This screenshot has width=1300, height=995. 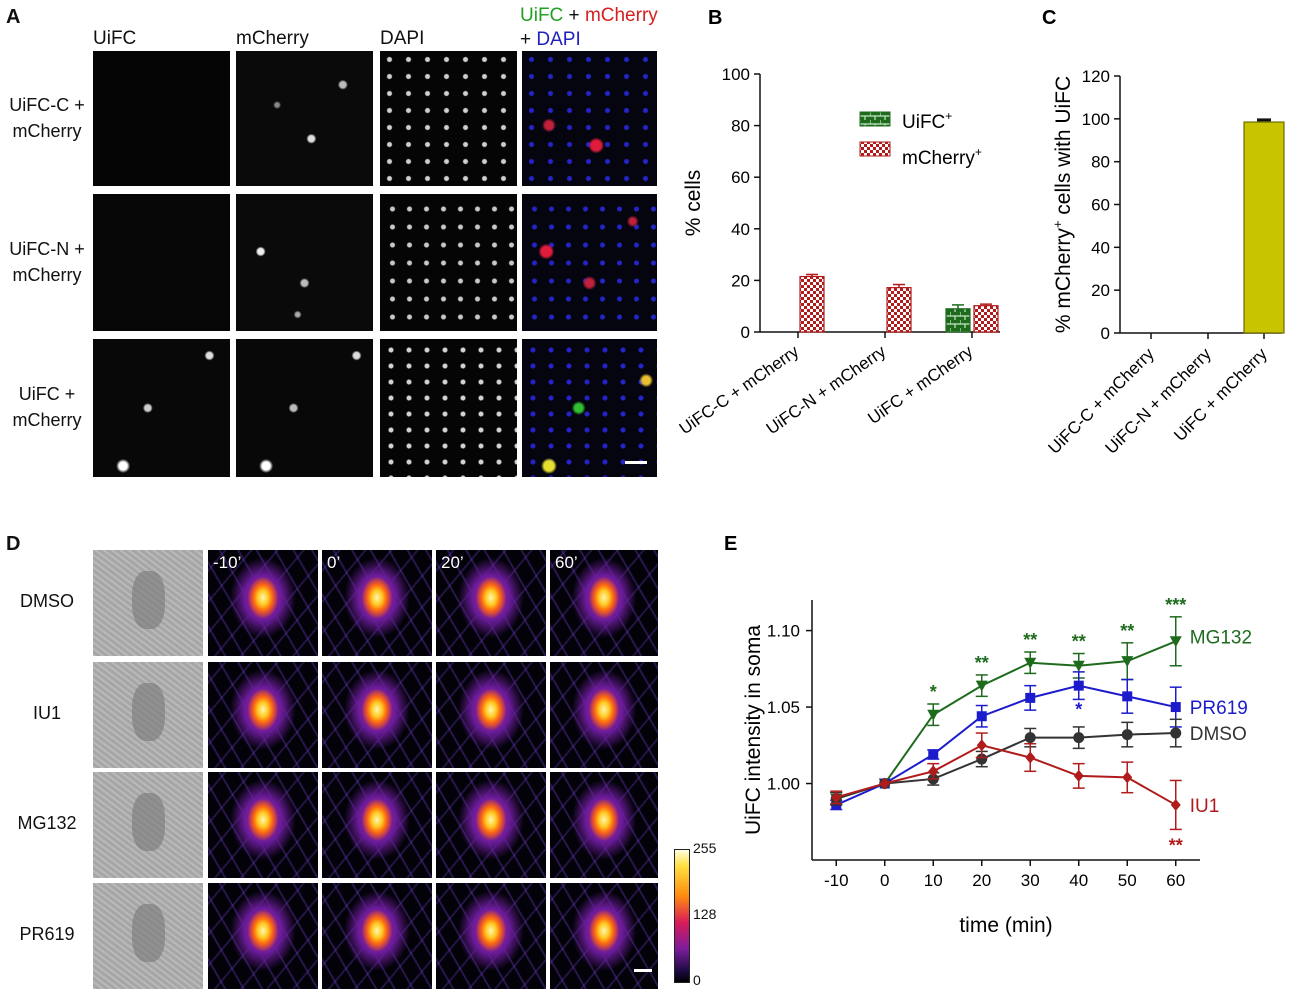 What do you see at coordinates (47, 118) in the screenshot?
I see `row-label-uifc-c: UiFC-C + mCherry` at bounding box center [47, 118].